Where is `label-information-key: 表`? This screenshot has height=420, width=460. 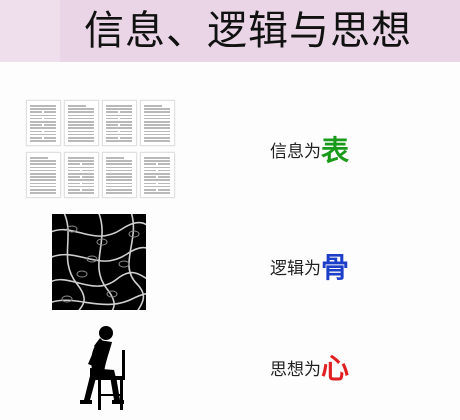
label-information-key: 表 is located at coordinates (335, 150).